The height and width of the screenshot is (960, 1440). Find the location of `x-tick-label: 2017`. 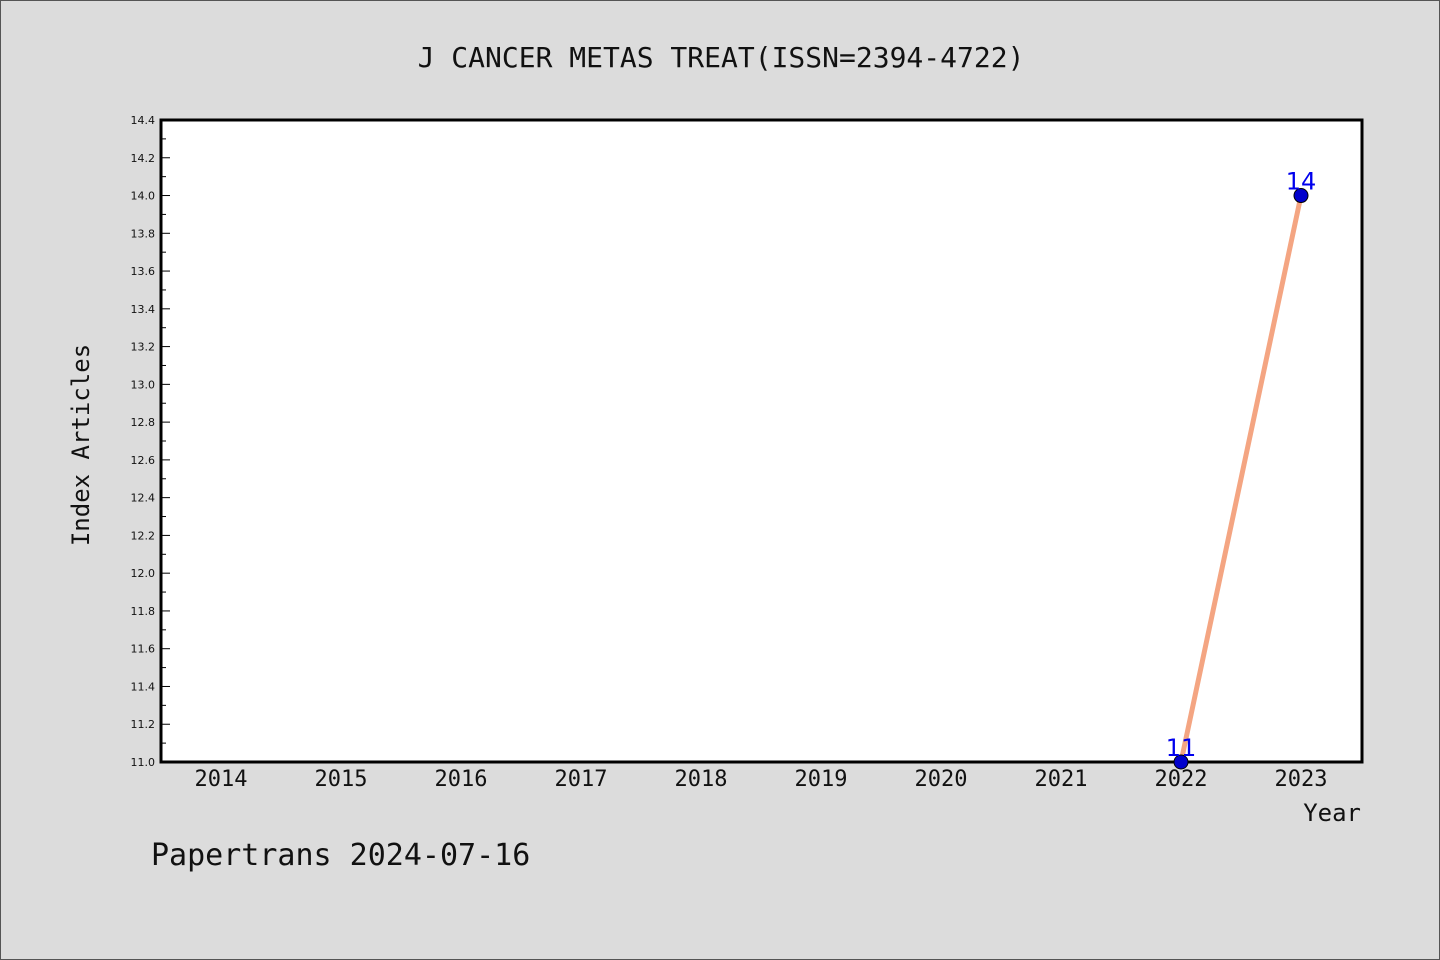

x-tick-label: 2017 is located at coordinates (581, 779).